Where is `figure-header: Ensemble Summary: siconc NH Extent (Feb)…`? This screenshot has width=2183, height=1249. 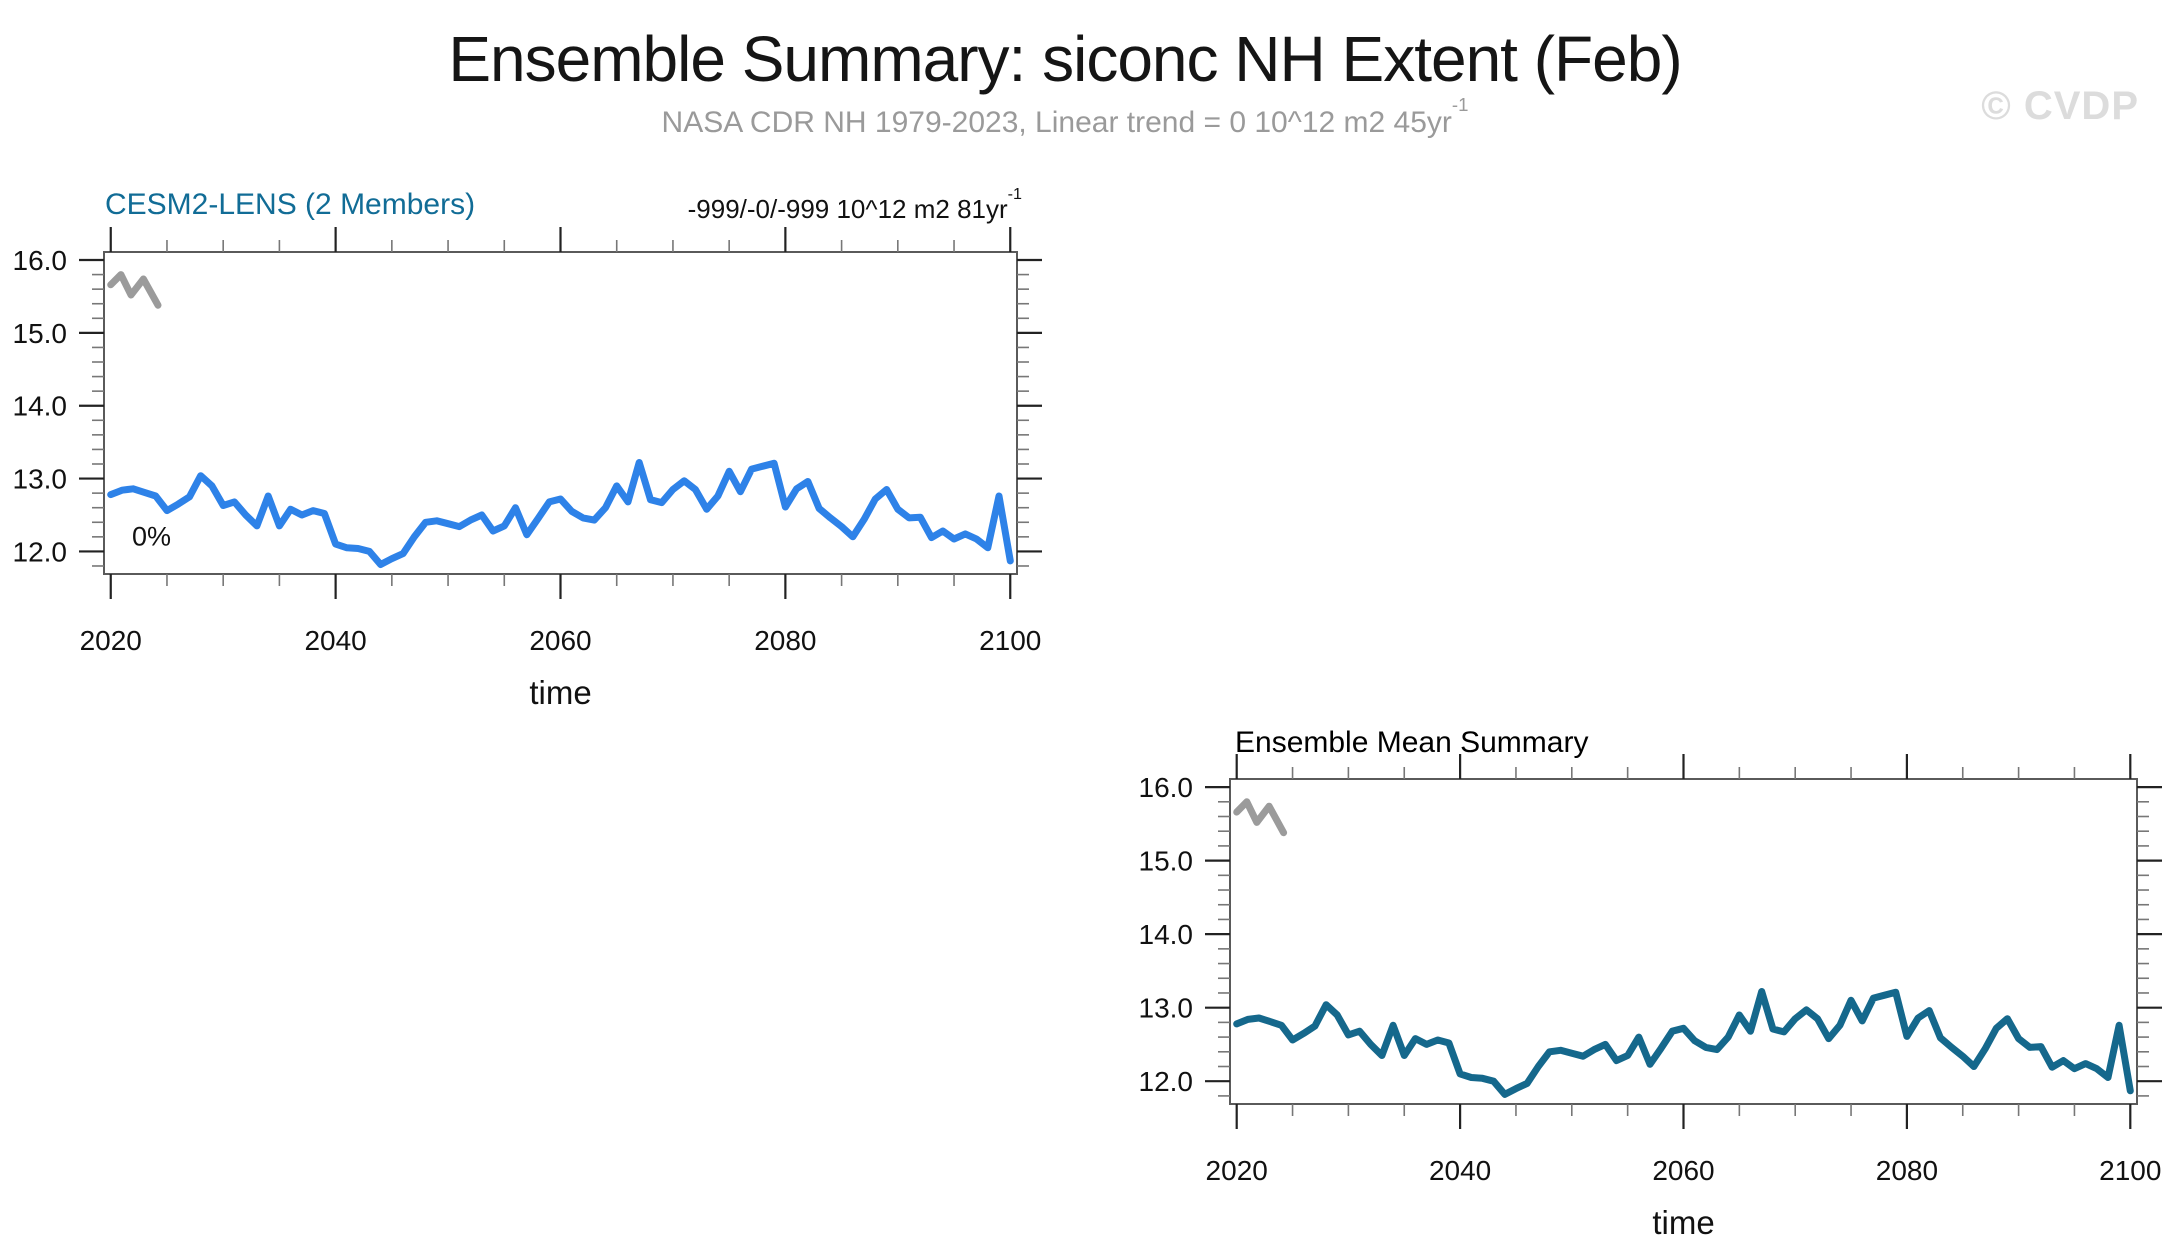
figure-header: Ensemble Summary: siconc NH Extent (Feb)… is located at coordinates (1065, 70).